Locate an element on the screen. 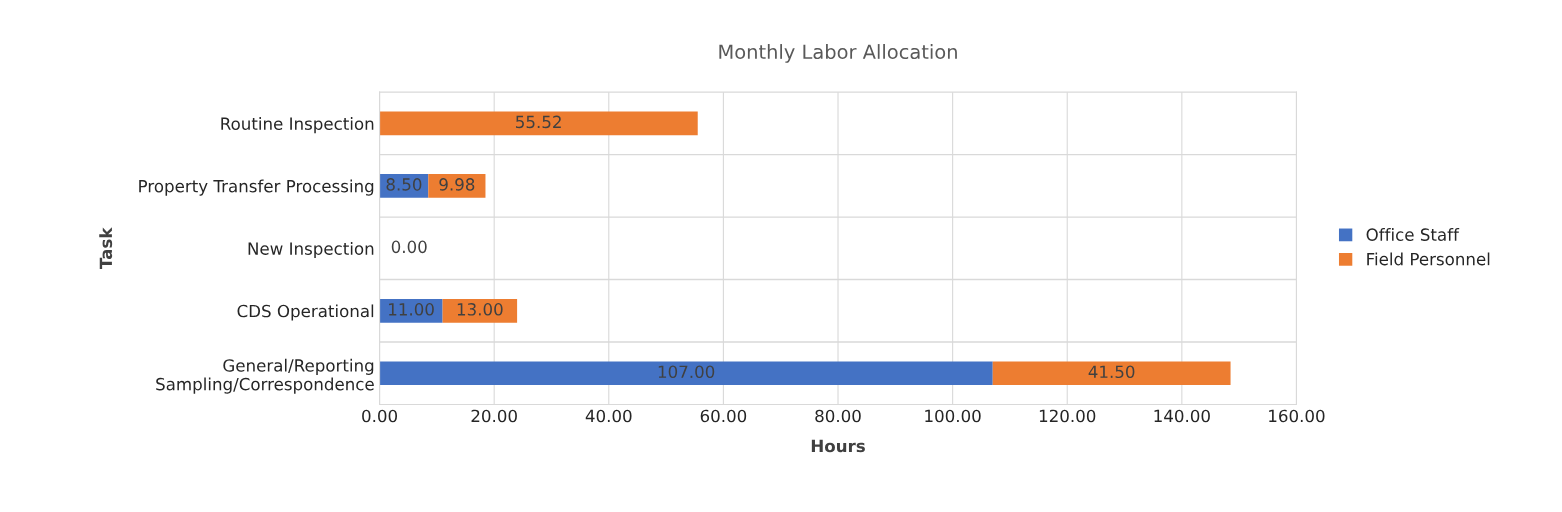  data-label: 9.98 is located at coordinates (457, 184).